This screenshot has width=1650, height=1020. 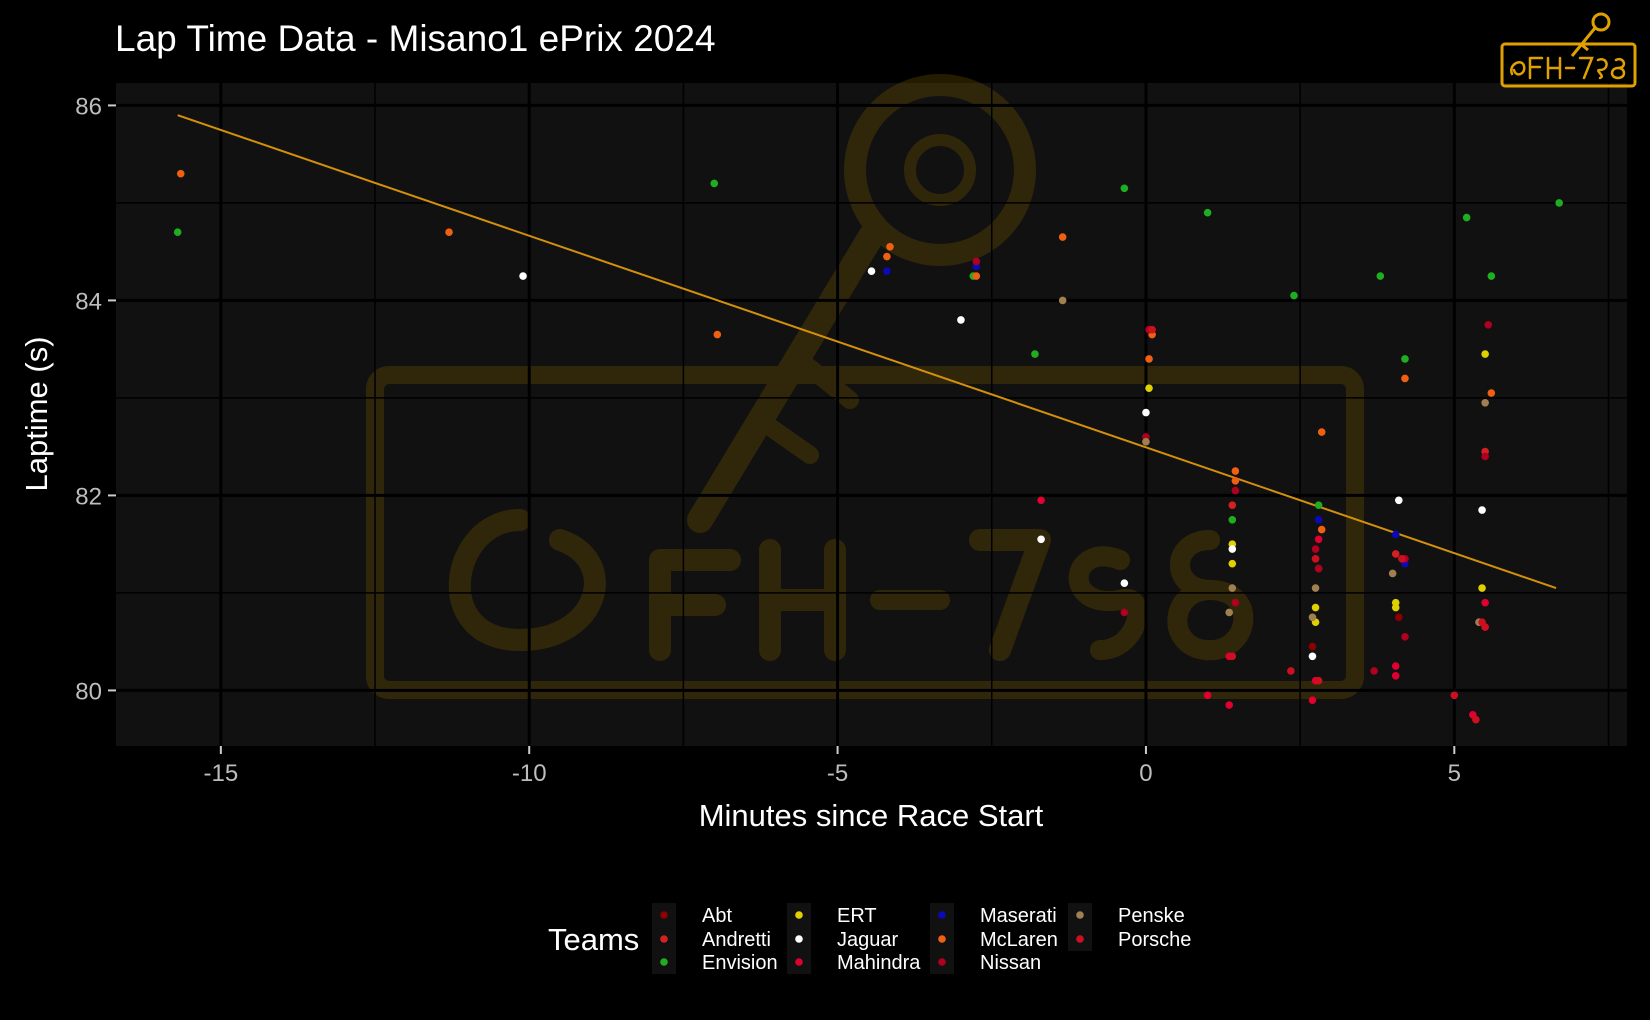 I want to click on legend-label: Abt, so click(x=717, y=916).